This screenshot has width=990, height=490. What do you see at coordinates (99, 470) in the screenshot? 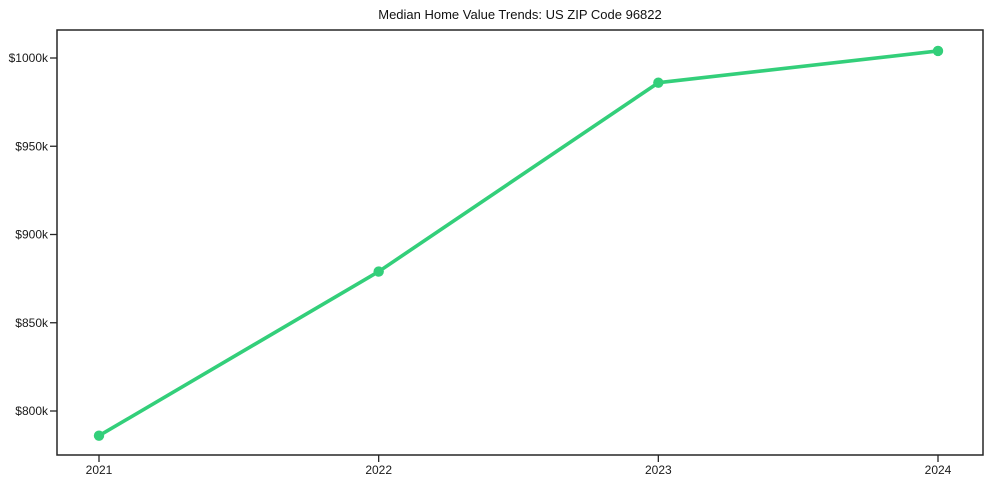
I see `x-tick-label: 2021` at bounding box center [99, 470].